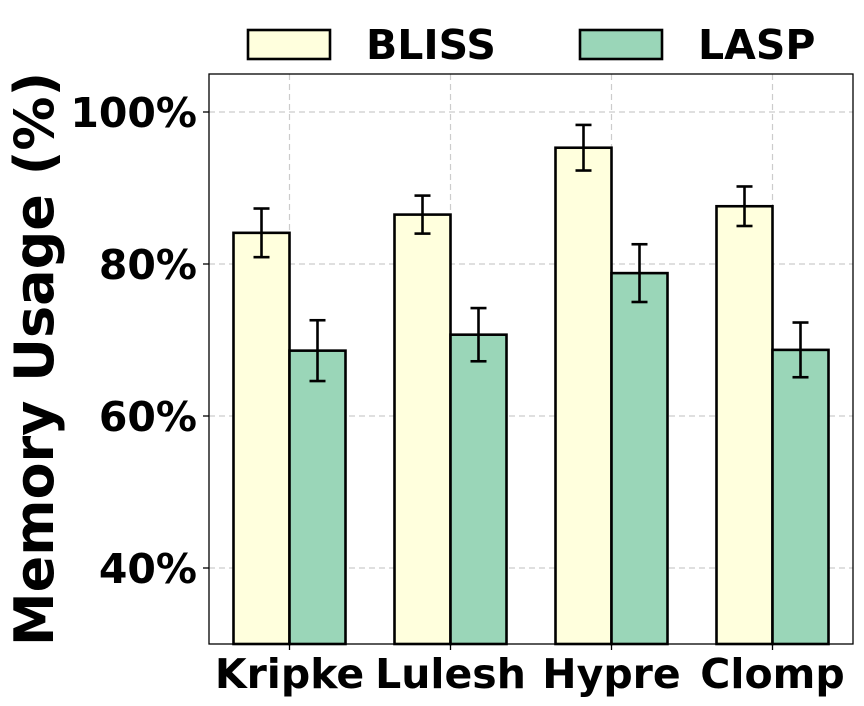 This screenshot has width=864, height=706. What do you see at coordinates (478, 489) in the screenshot?
I see `bar-lasp-lulesh` at bounding box center [478, 489].